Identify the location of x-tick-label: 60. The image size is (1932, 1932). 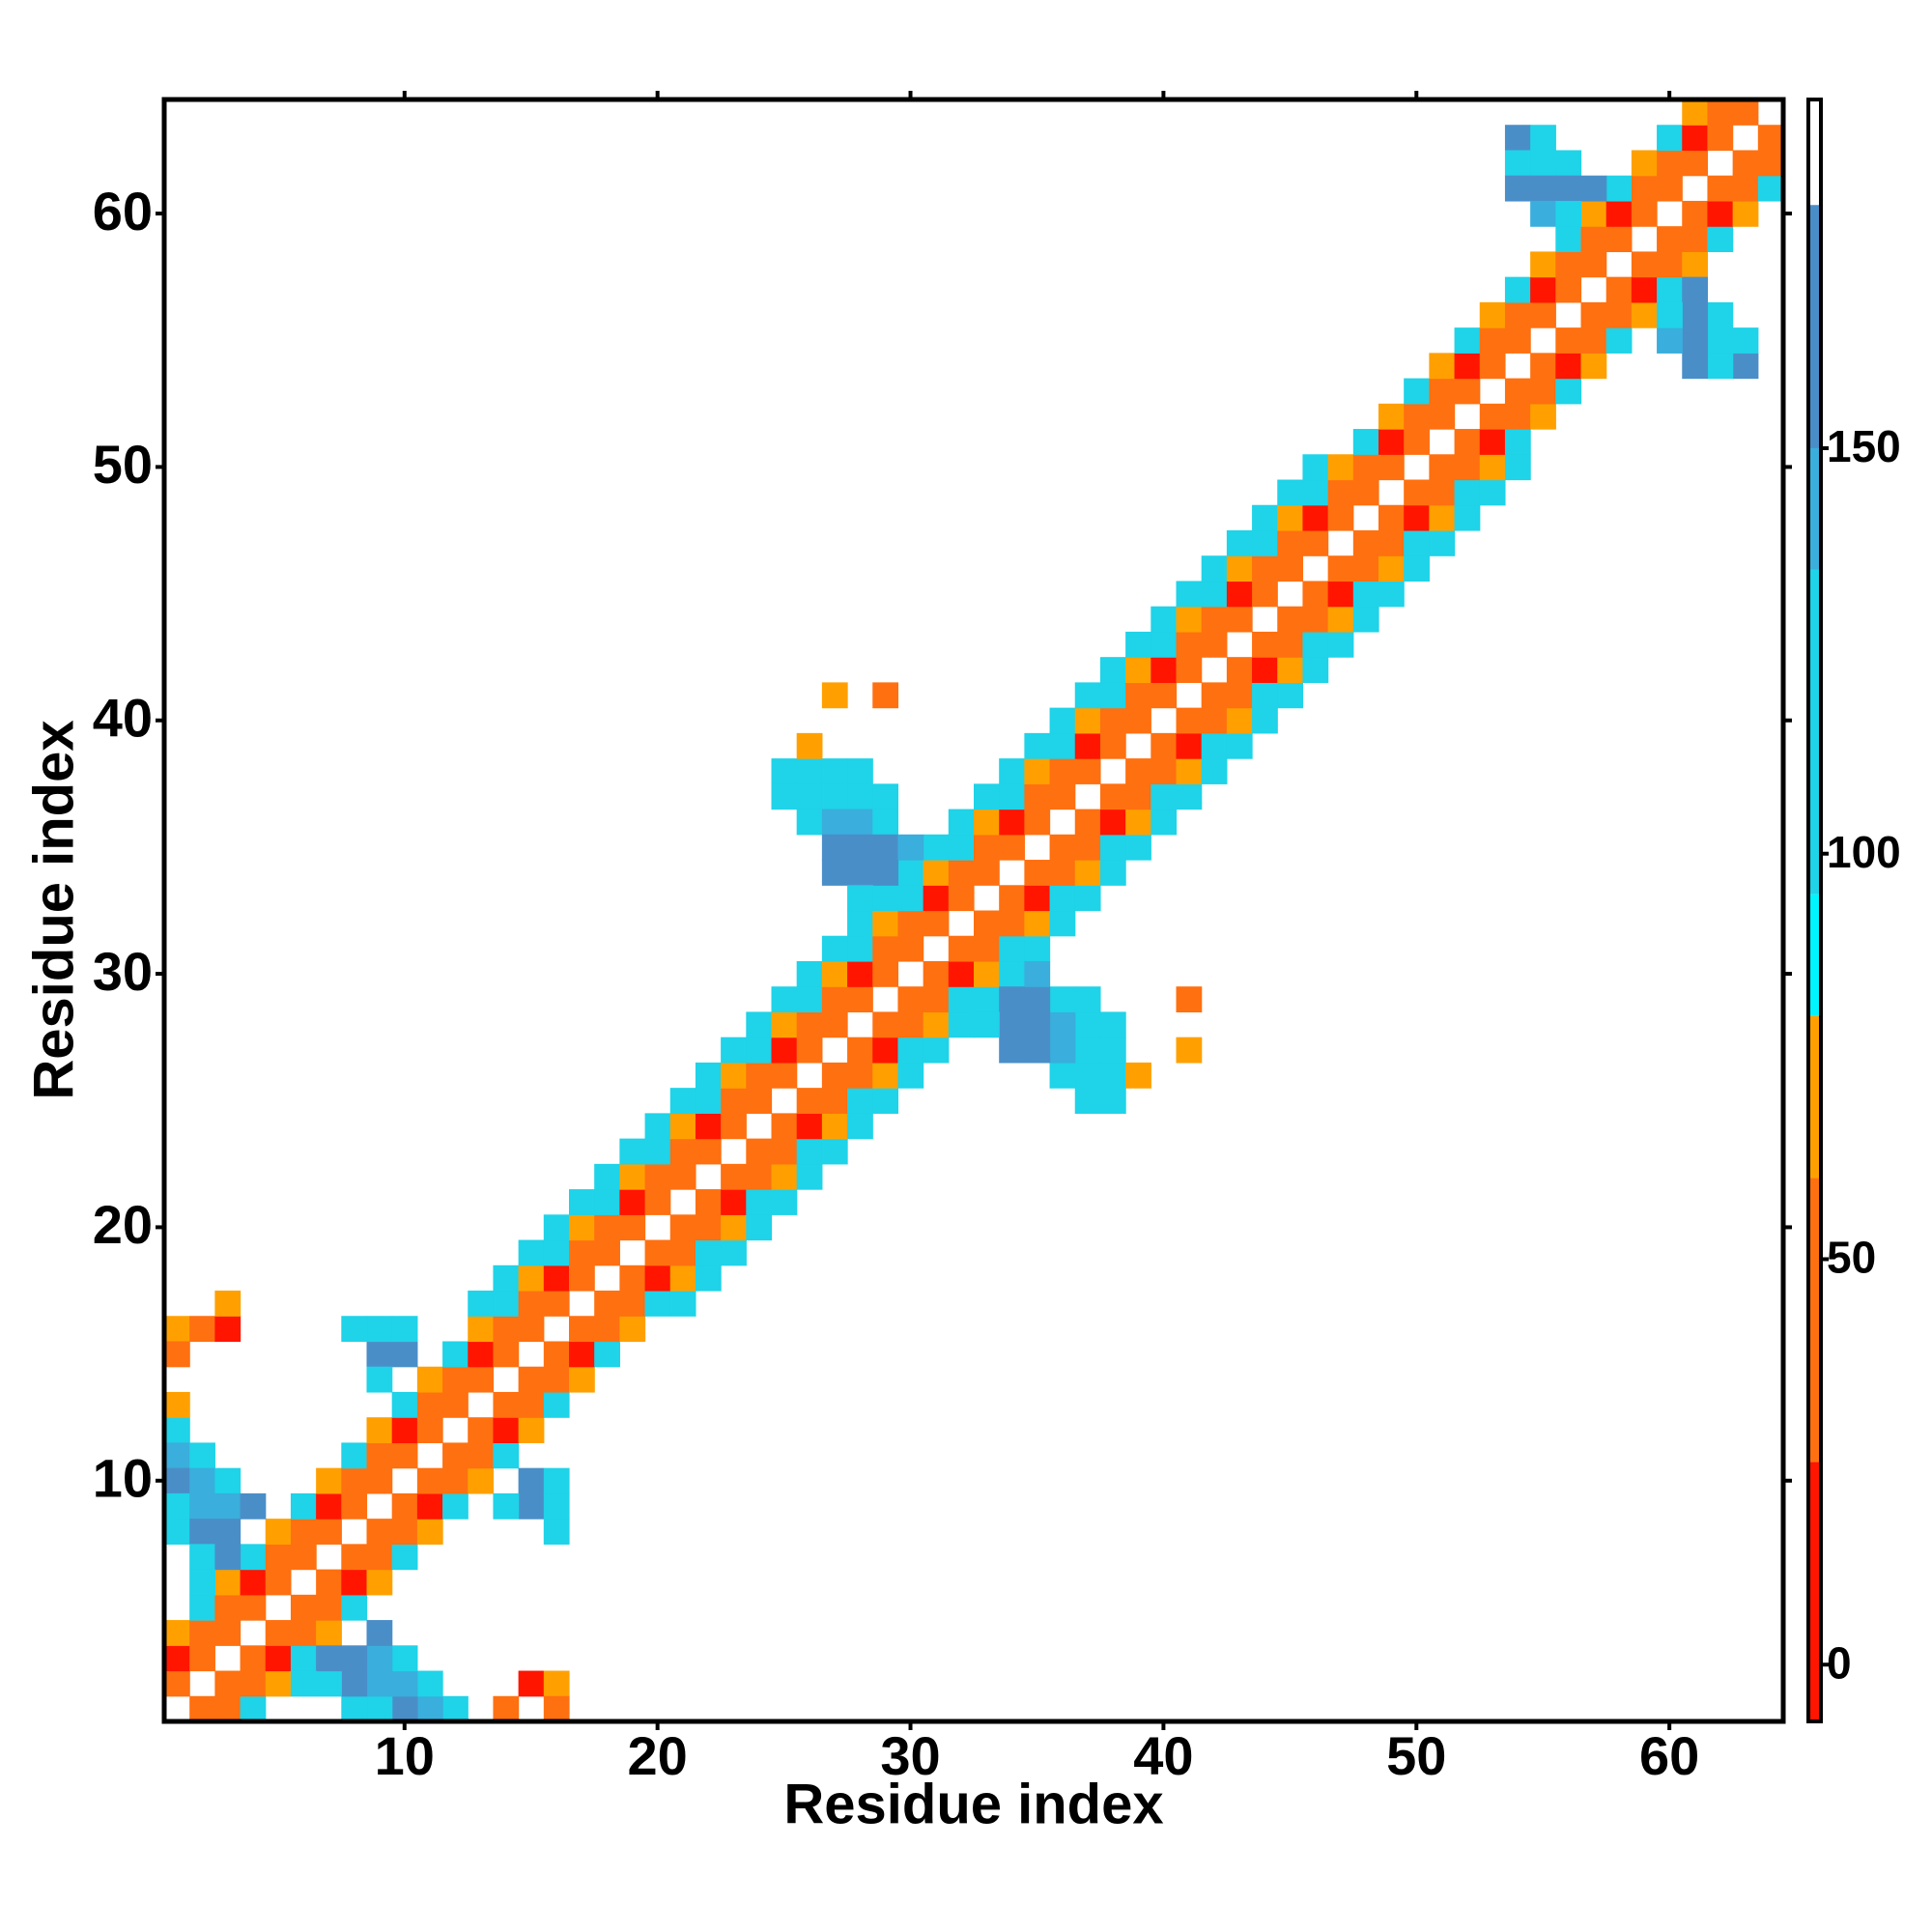
(1669, 1755).